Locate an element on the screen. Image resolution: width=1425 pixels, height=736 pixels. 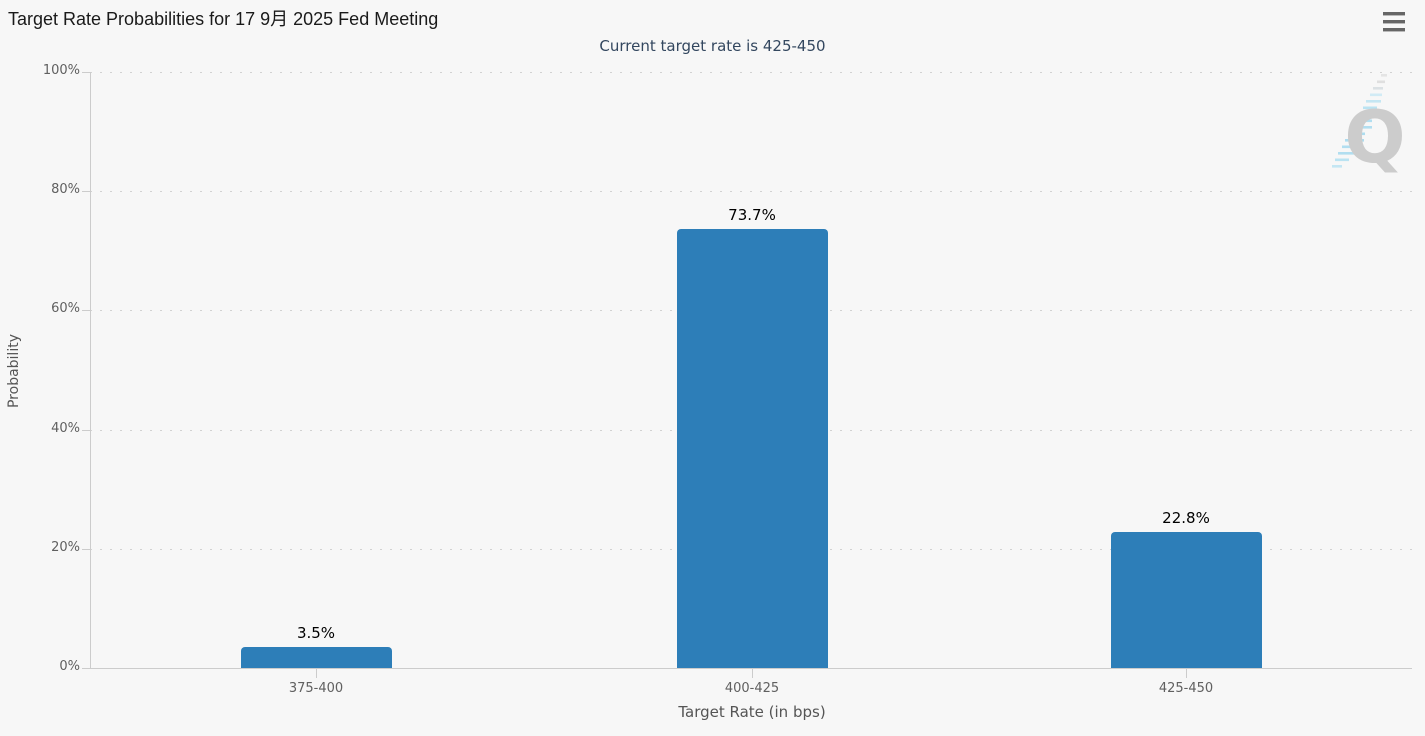
bar-value-label: 73.7% is located at coordinates (752, 214).